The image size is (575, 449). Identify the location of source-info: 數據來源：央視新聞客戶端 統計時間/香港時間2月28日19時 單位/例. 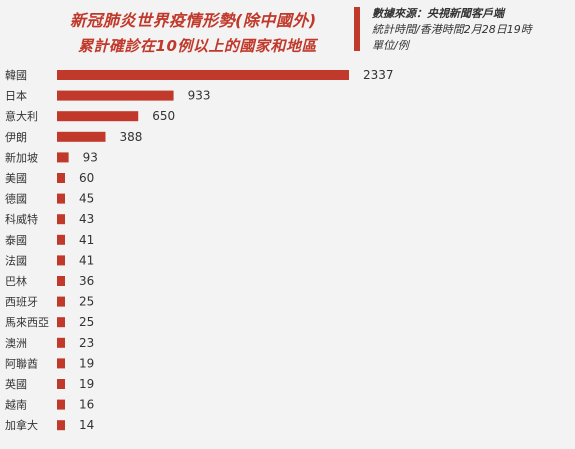
(452, 30).